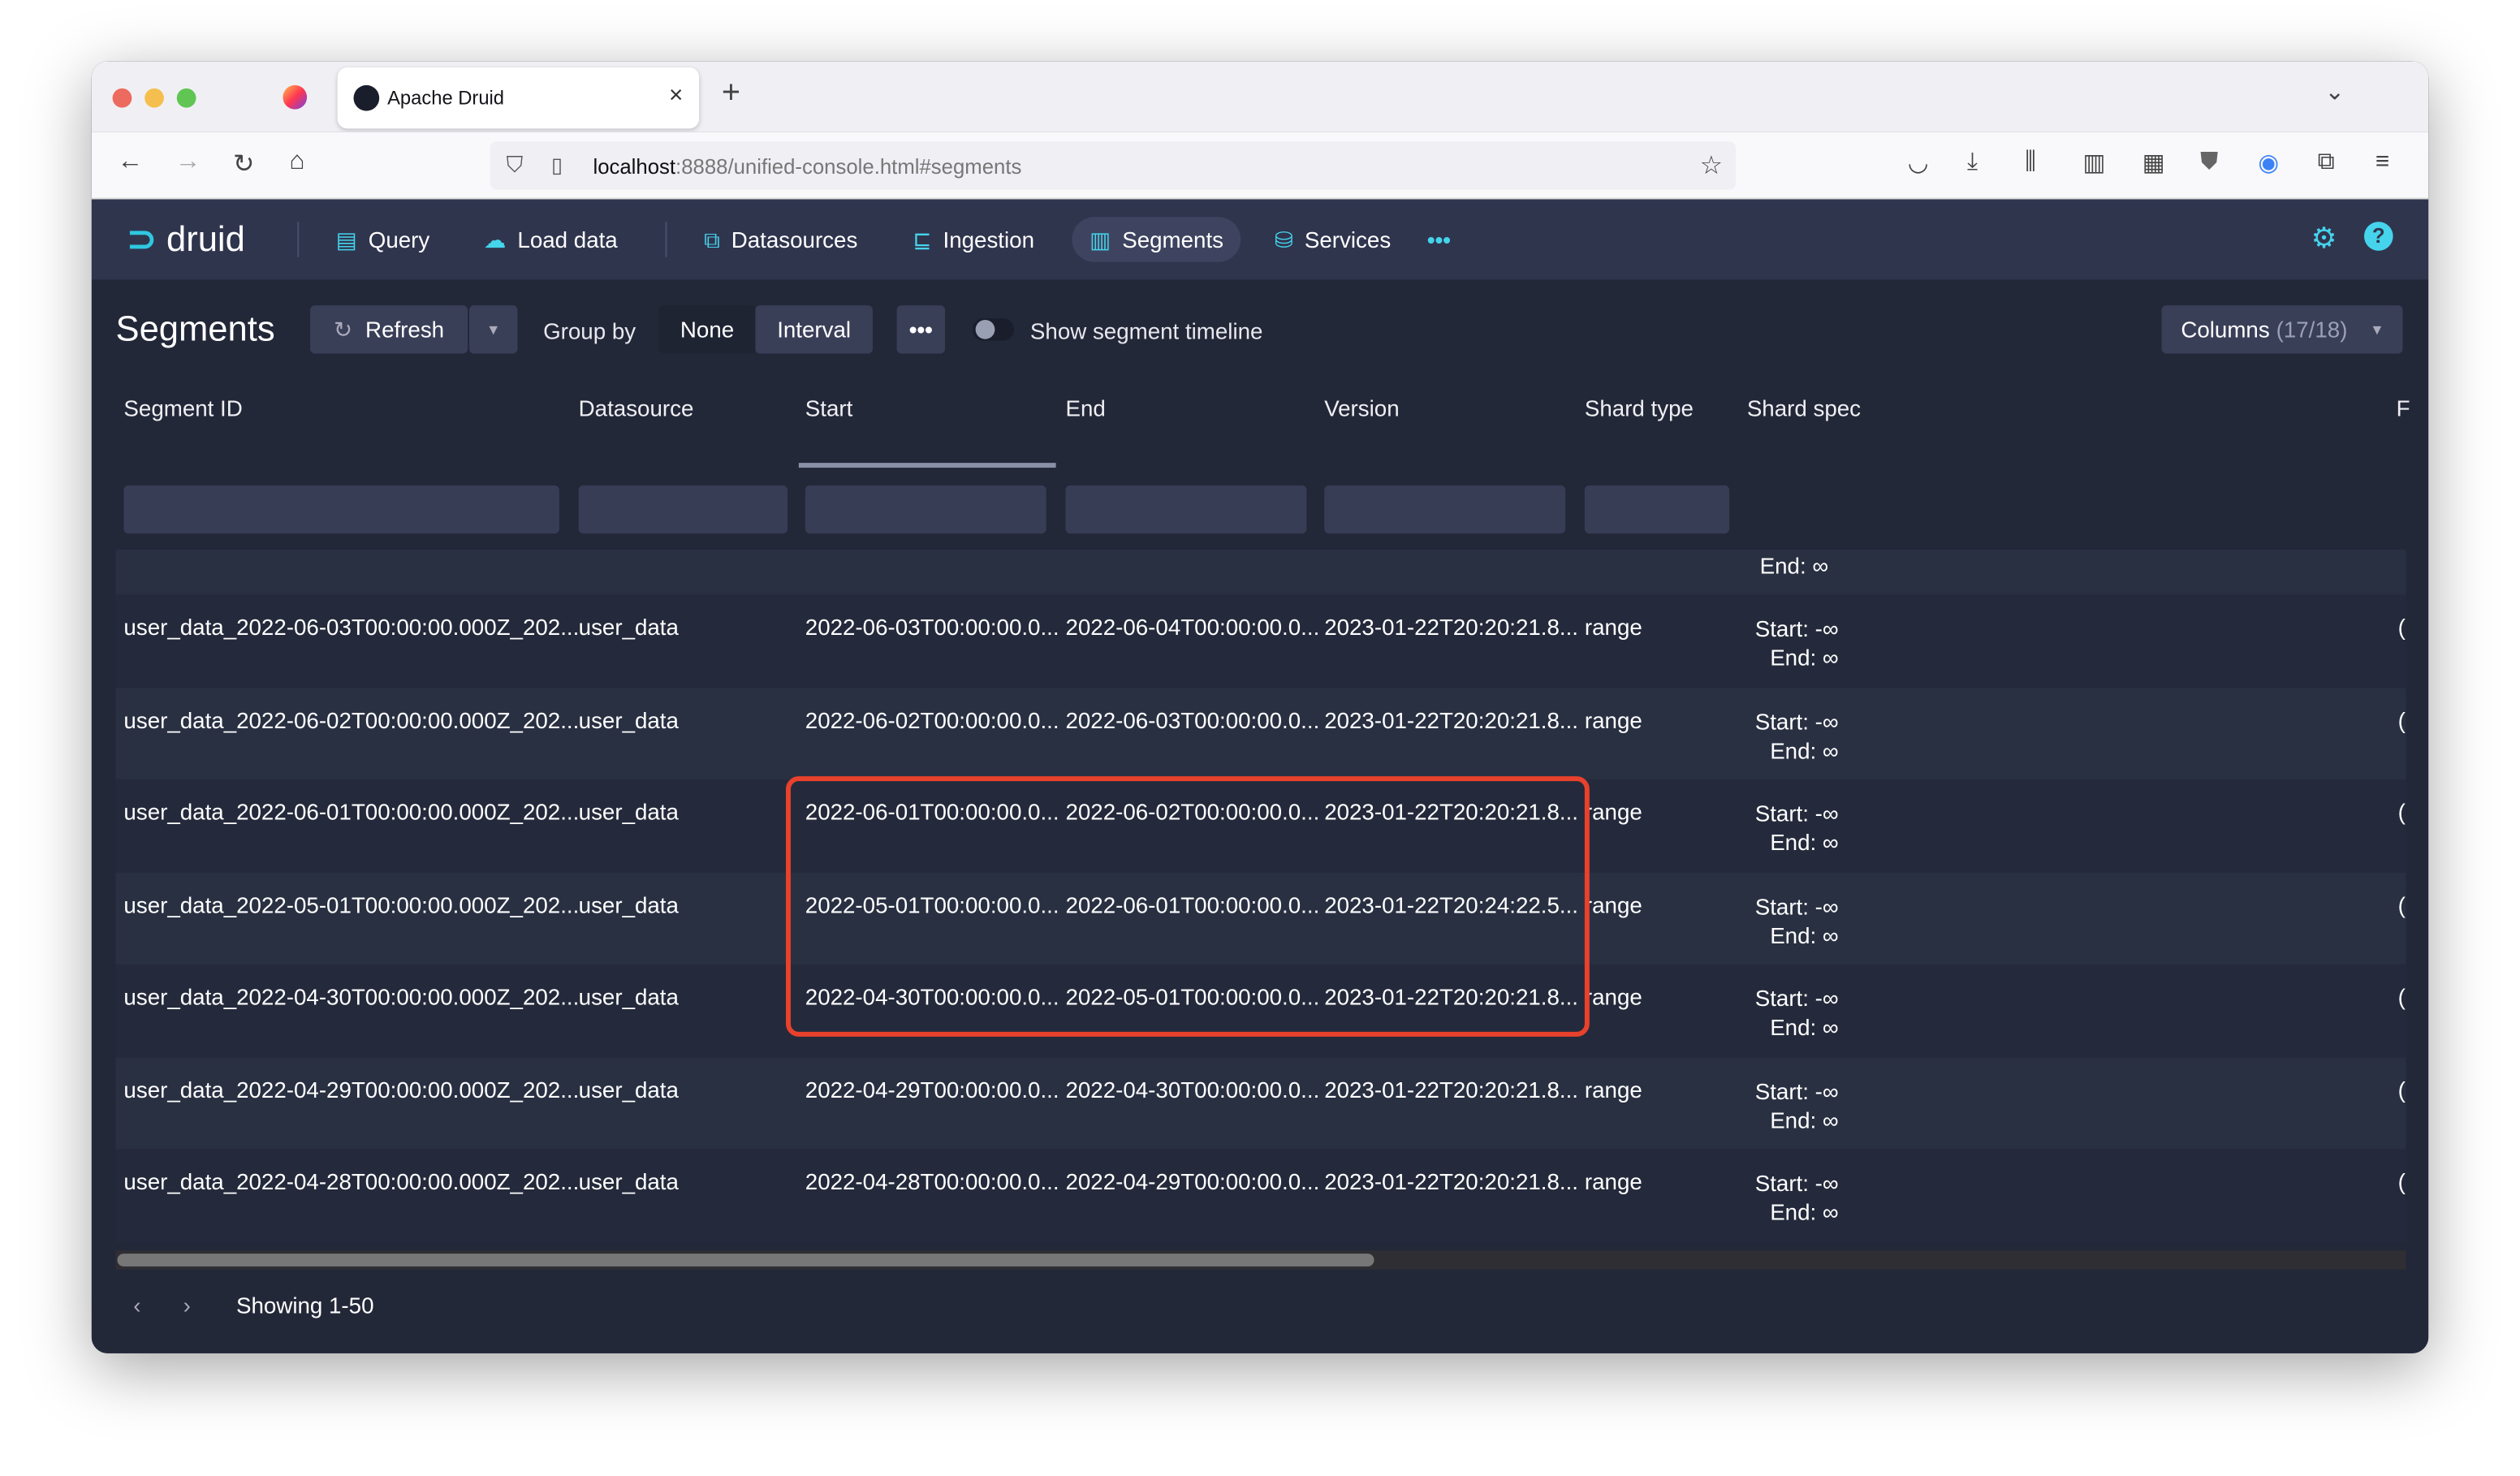 The image size is (2520, 1476). I want to click on close-window-button, so click(122, 98).